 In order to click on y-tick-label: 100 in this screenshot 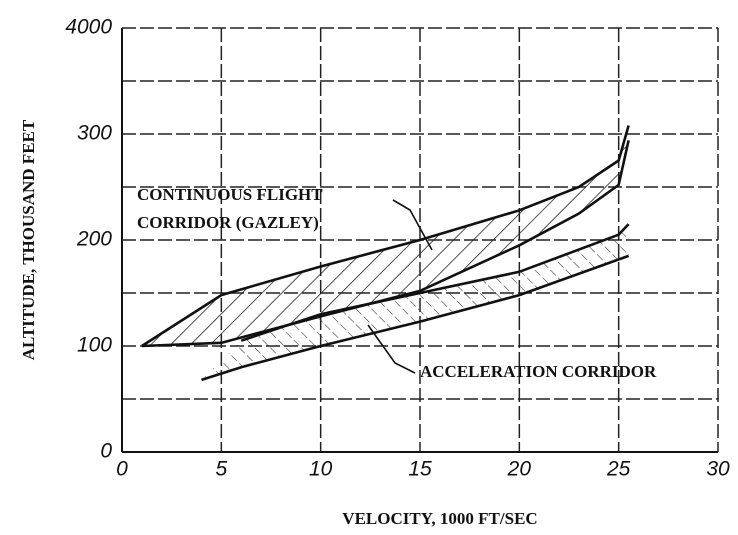, I will do `click(94, 345)`.